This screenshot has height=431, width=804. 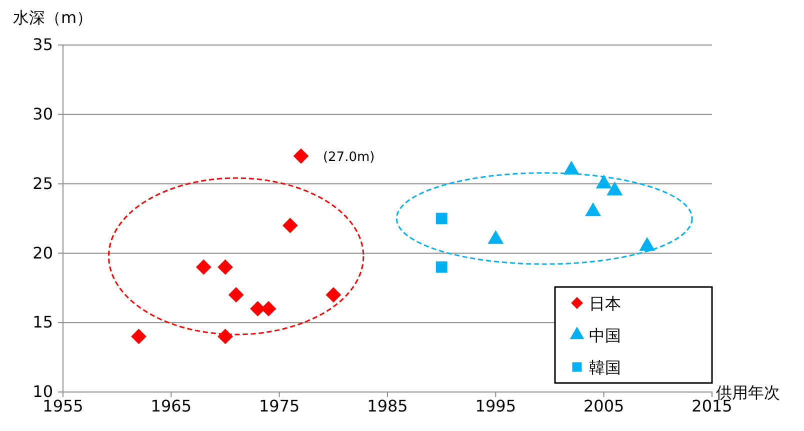 I want to click on x-tick-label: 1955, so click(x=63, y=406).